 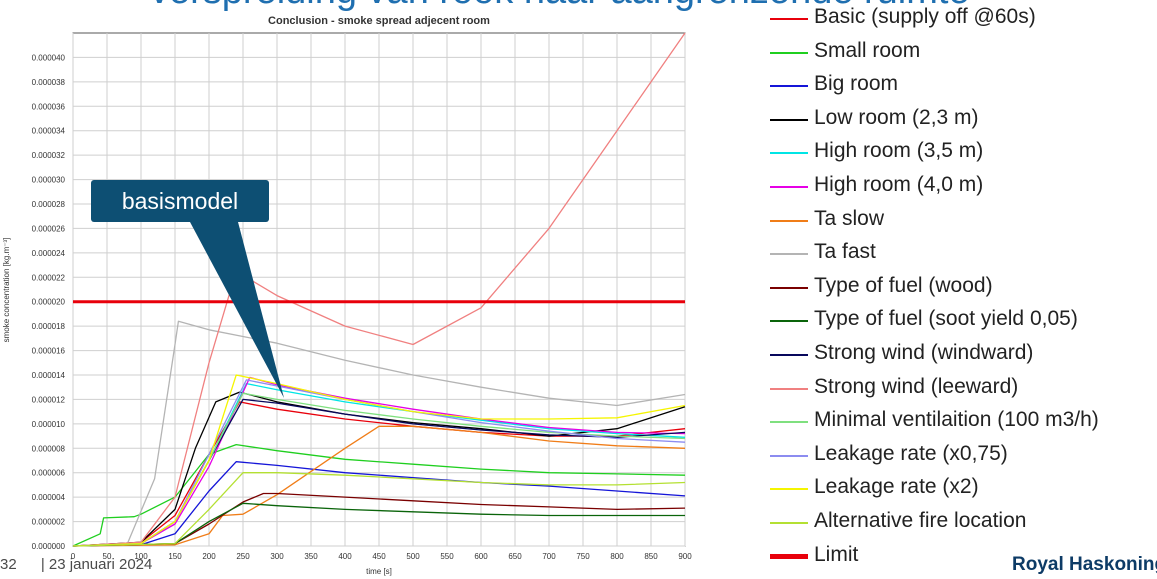 I want to click on legend-item: Ta slow, so click(x=963, y=221).